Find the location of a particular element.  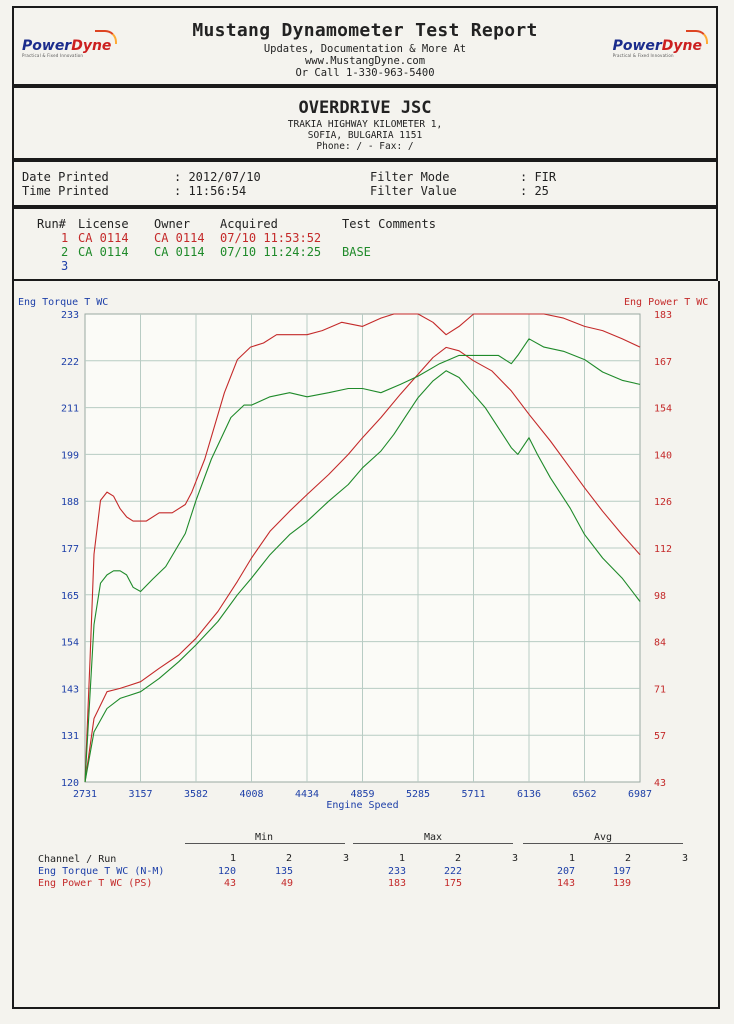

right-tick-label: 140 is located at coordinates (663, 455).